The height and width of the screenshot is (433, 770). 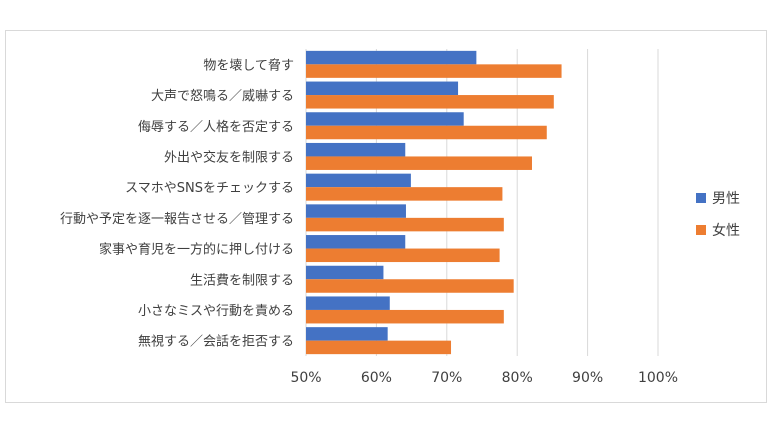 I want to click on category-label: 外出や交友を制限する, so click(x=229, y=157).